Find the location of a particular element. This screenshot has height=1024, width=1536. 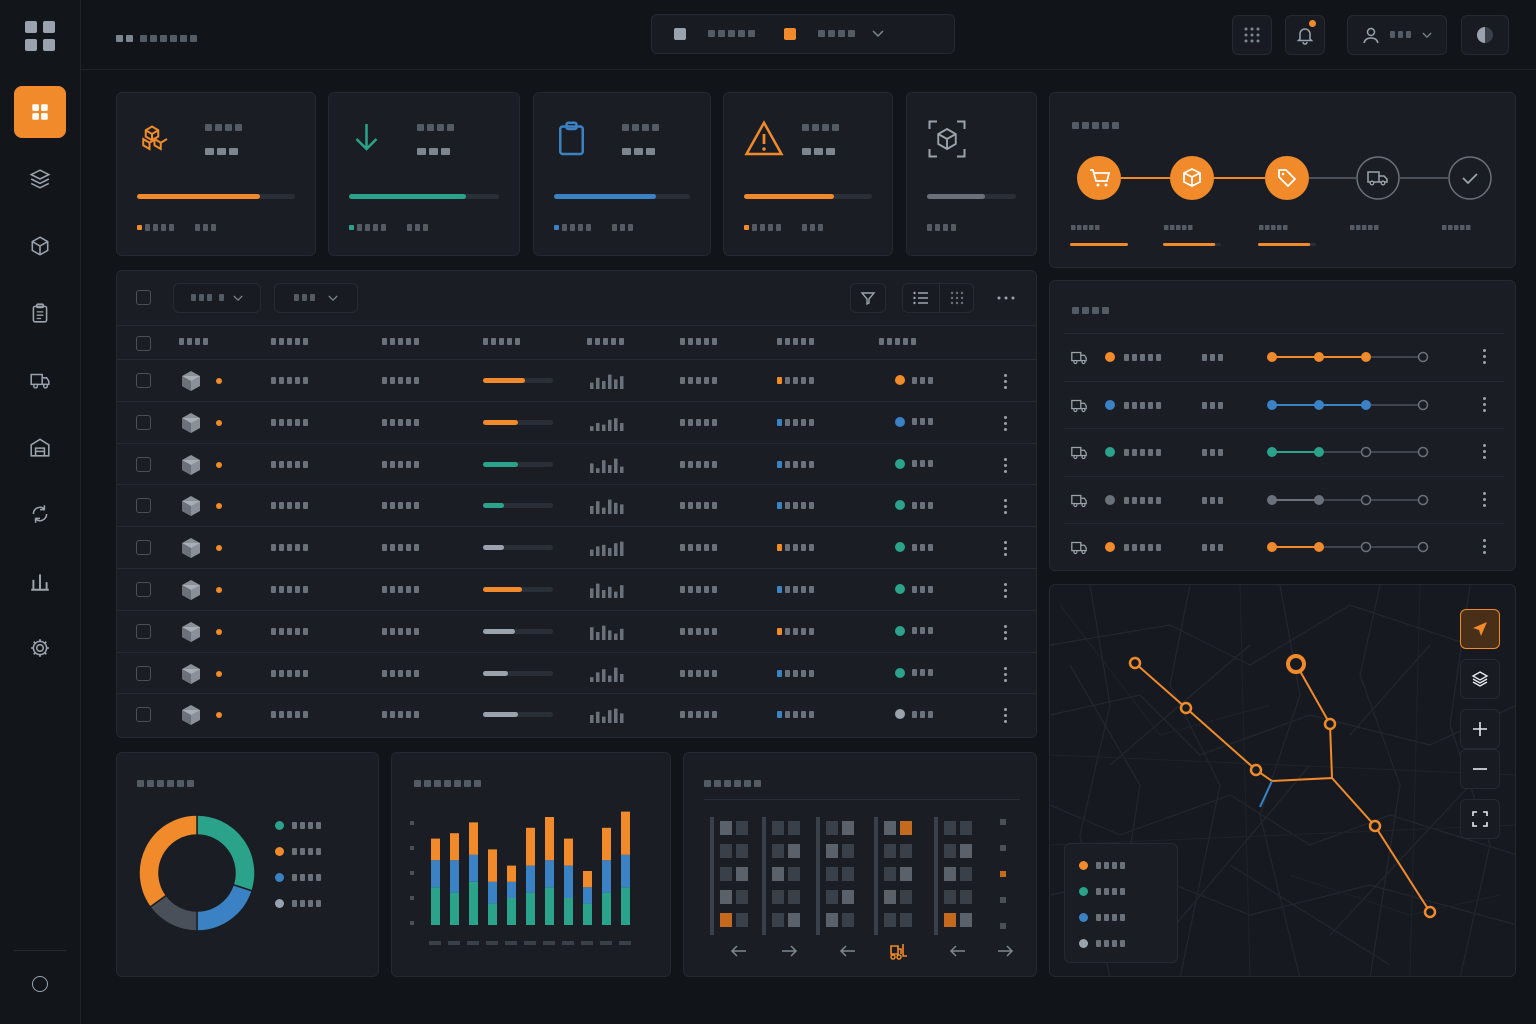

zoom-out-button is located at coordinates (1480, 769).